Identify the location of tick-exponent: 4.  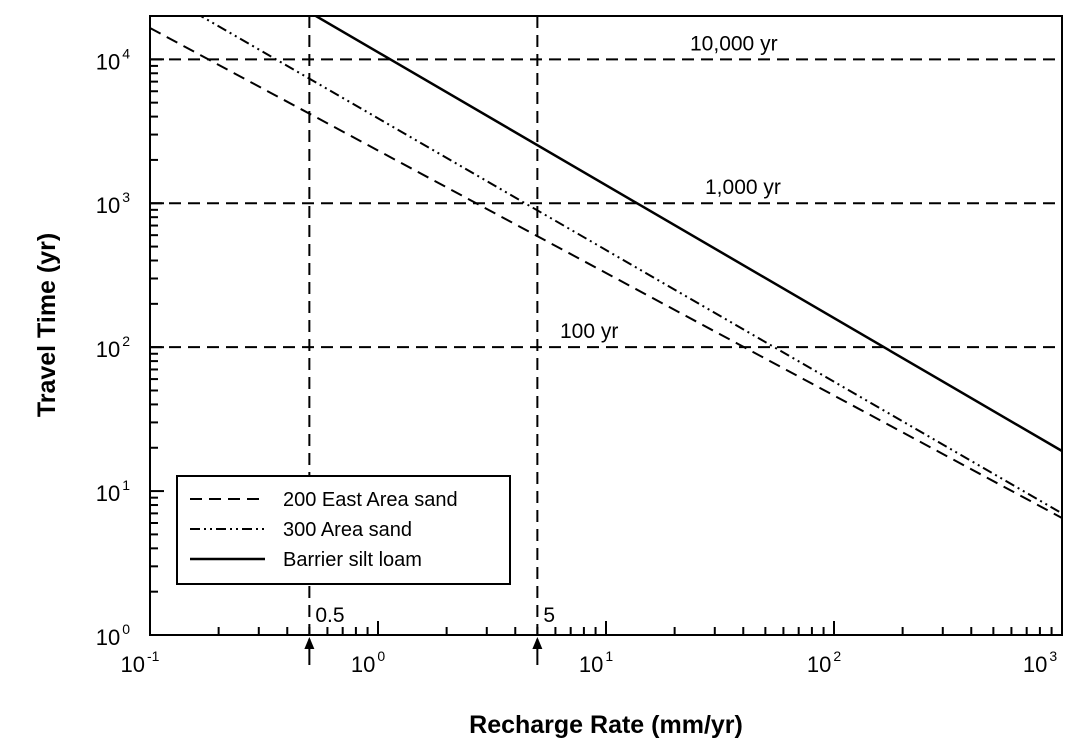
(126, 53).